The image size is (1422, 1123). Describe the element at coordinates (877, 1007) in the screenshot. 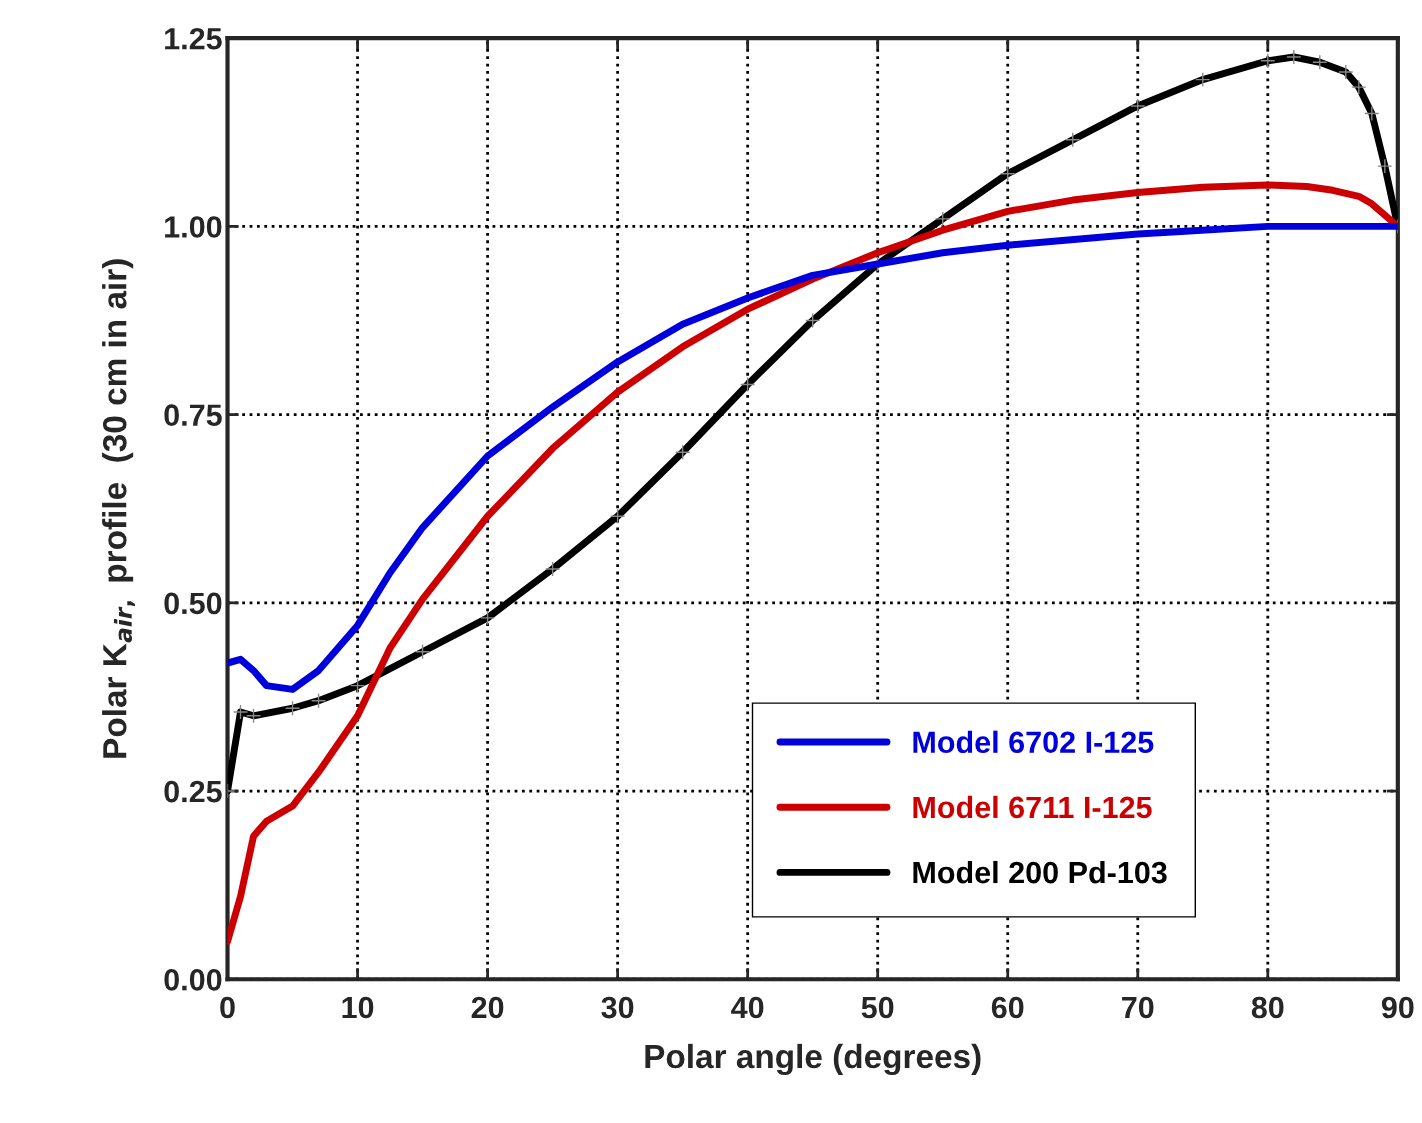

I see `x-tick-label: 50` at that location.